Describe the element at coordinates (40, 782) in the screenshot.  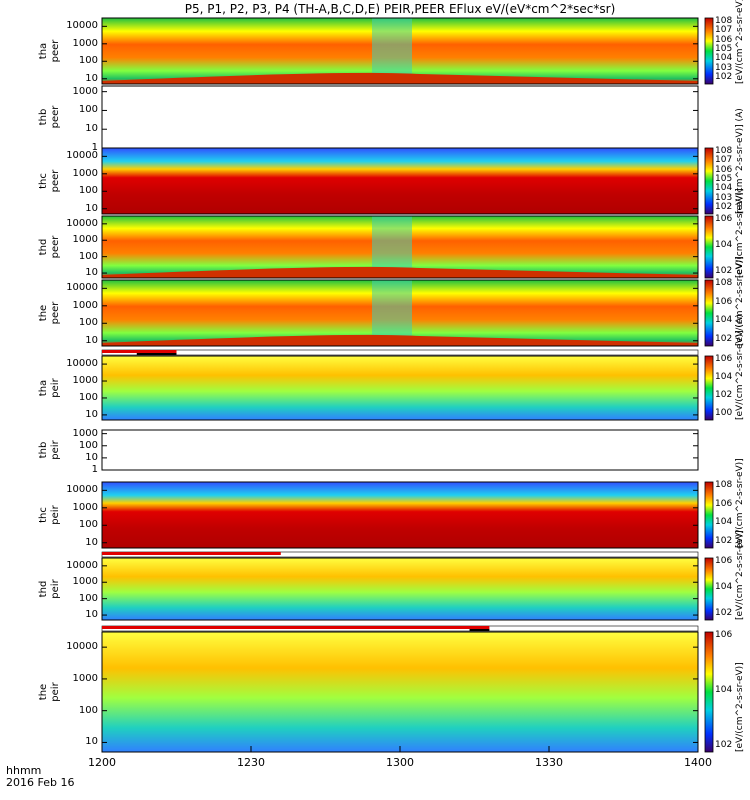
I see `x-axis-label-date: 2016 Feb 16` at that location.